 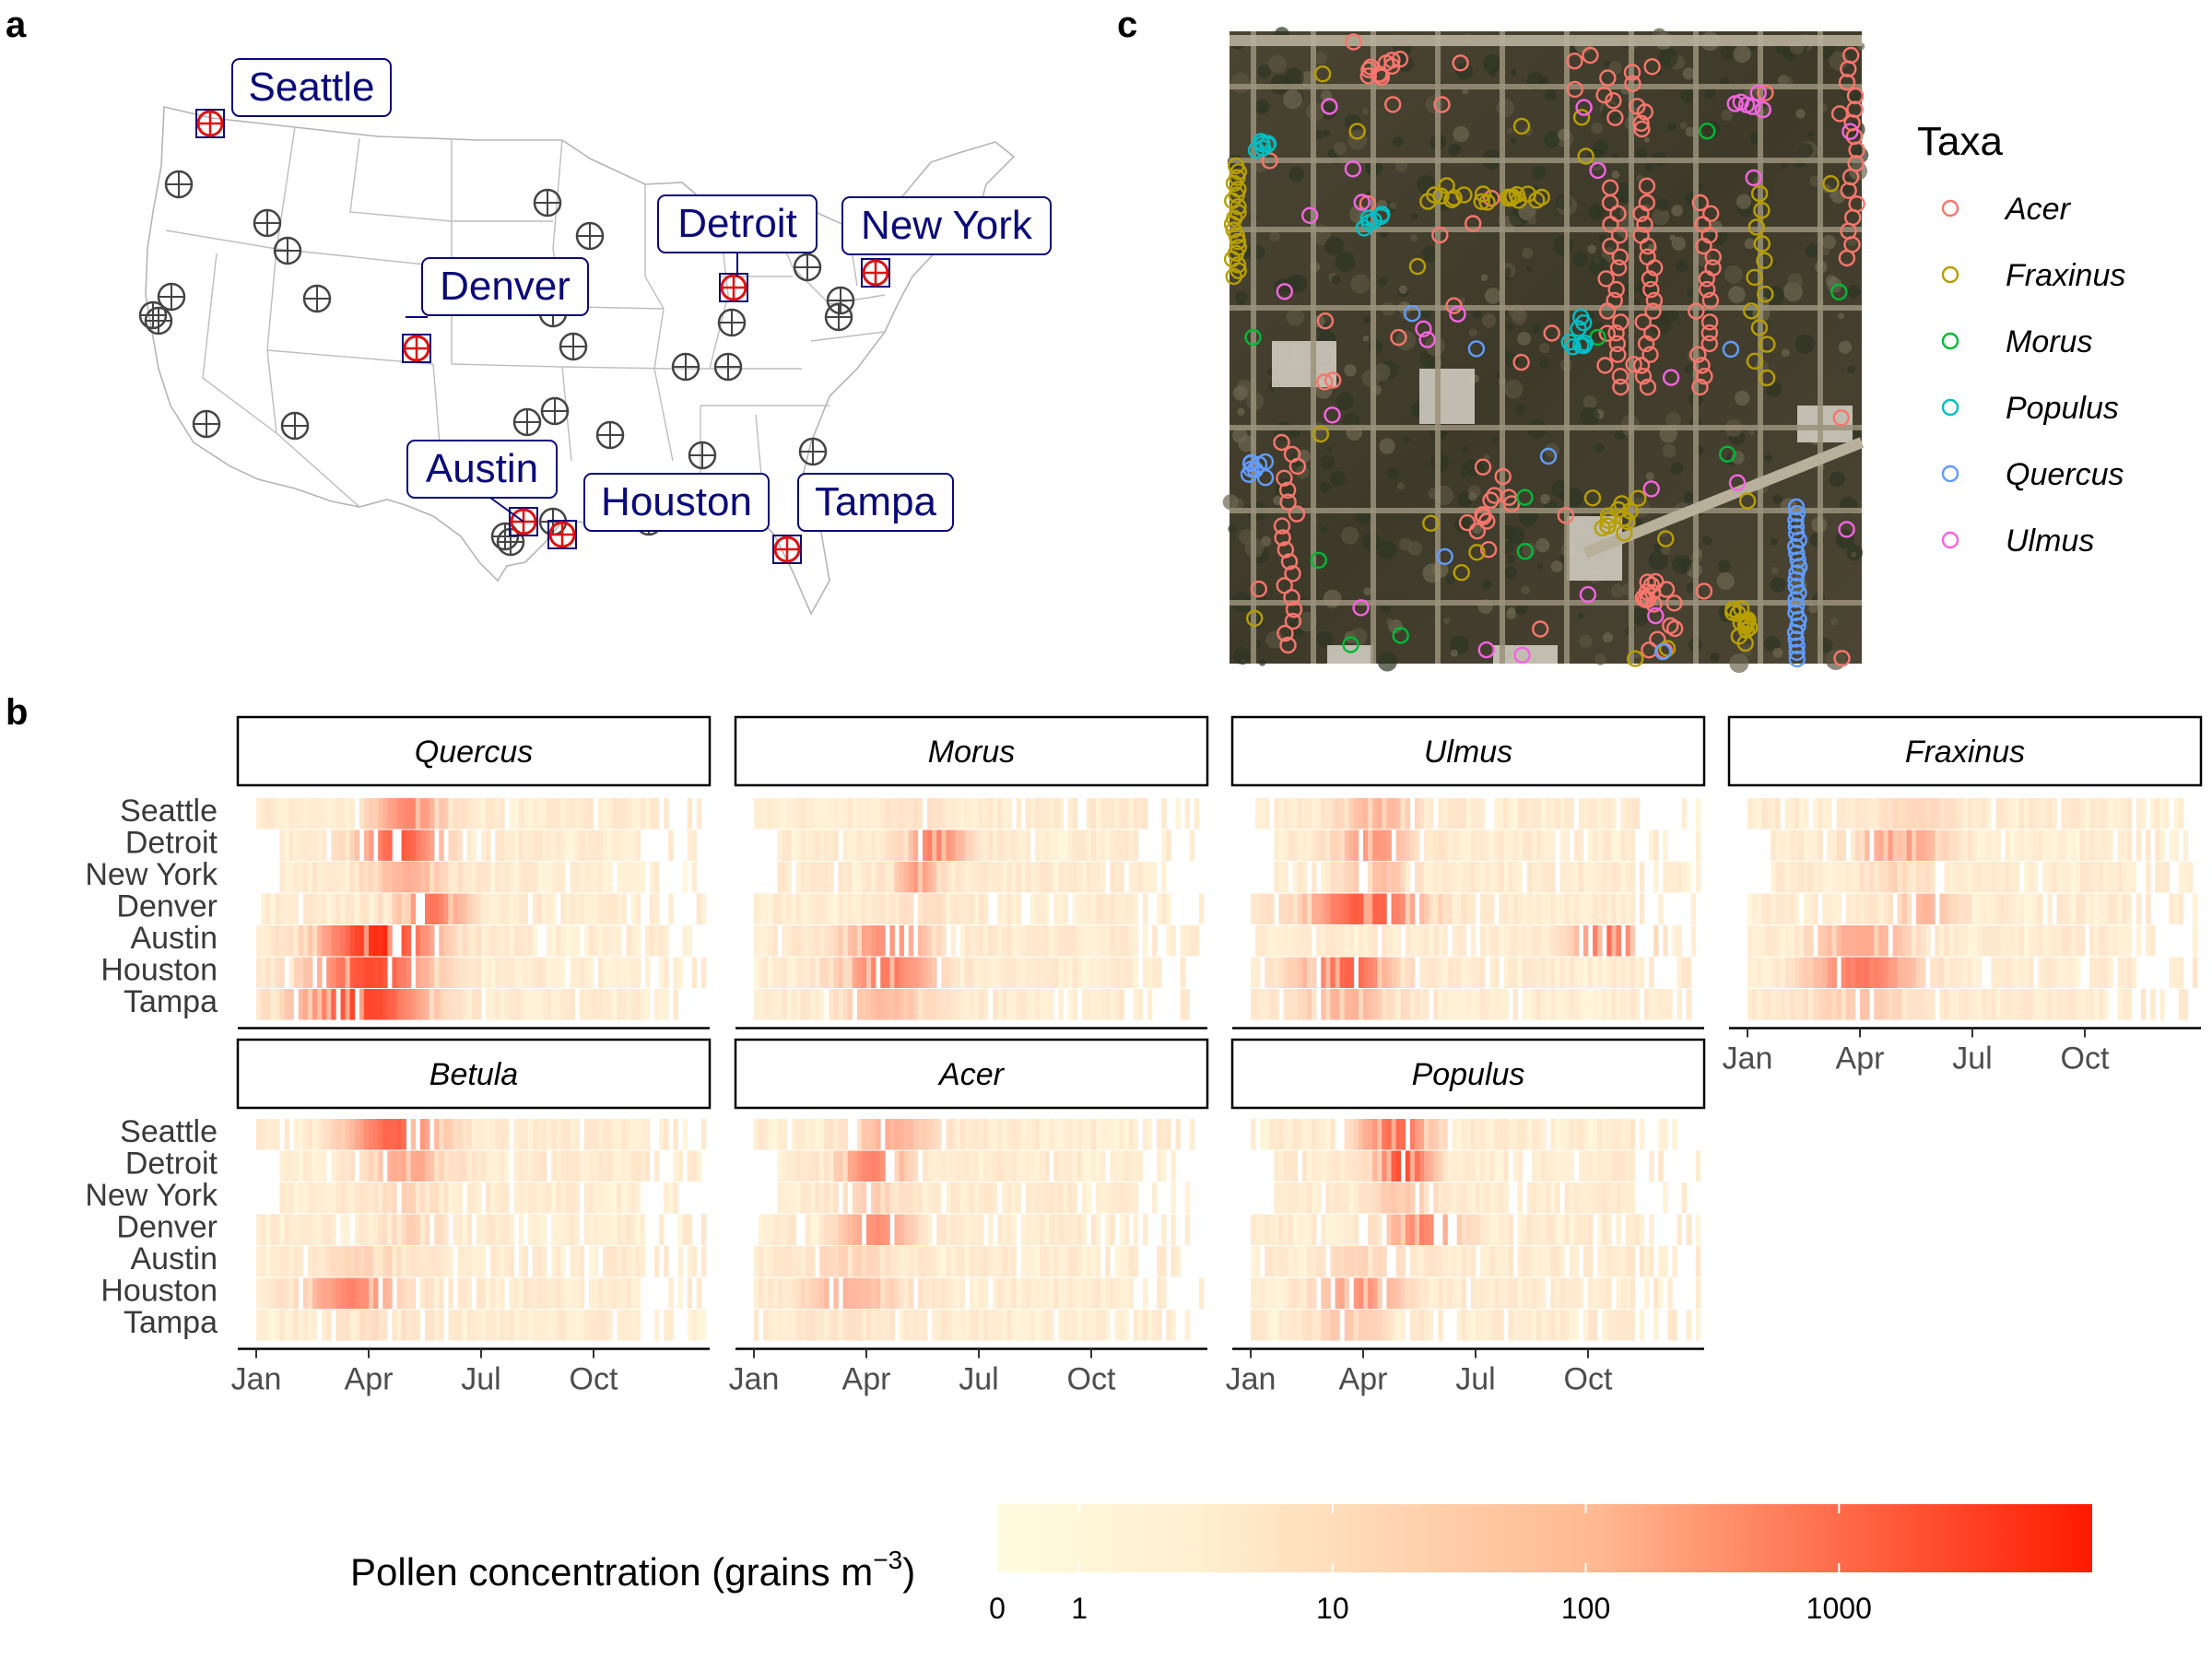 What do you see at coordinates (1362, 202) in the screenshot?
I see `tree-point-ulmus` at bounding box center [1362, 202].